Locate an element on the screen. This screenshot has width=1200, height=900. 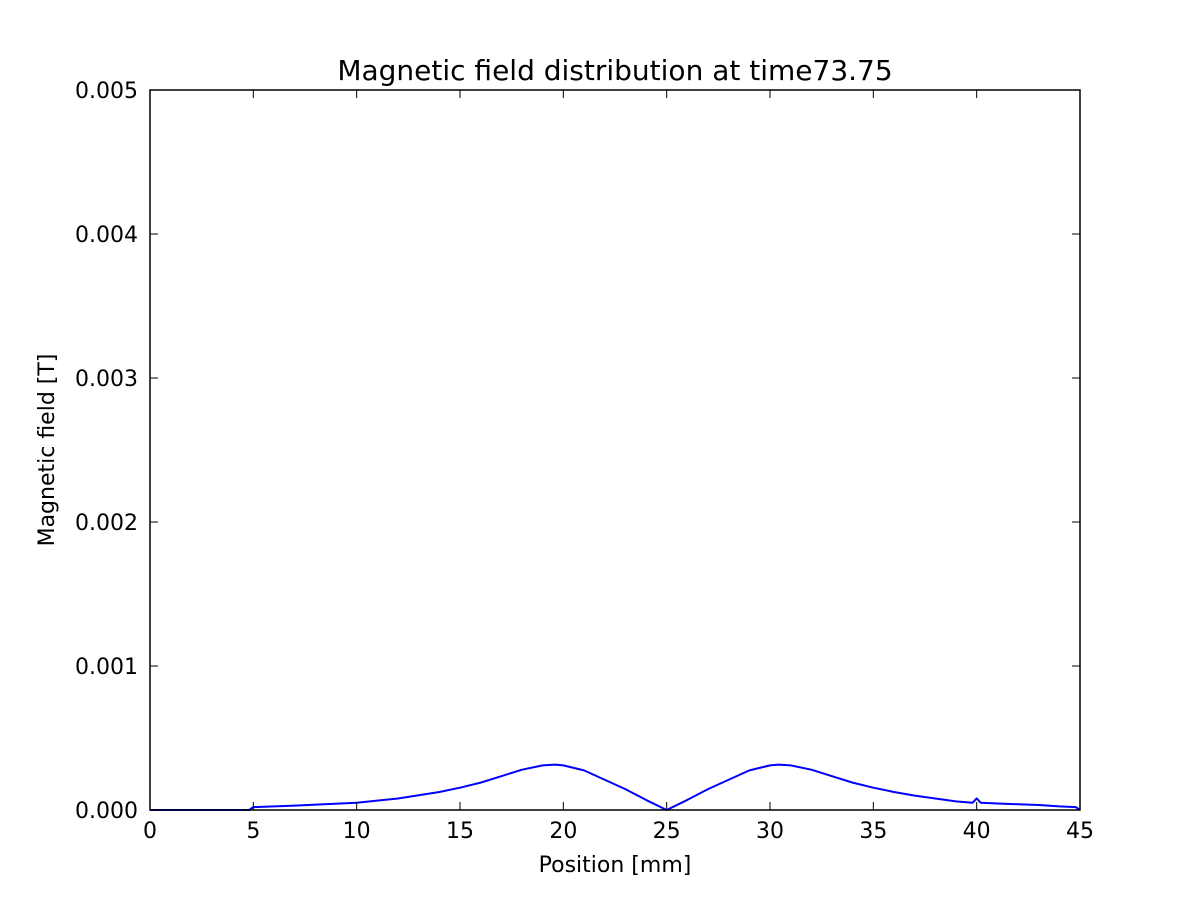
y-axis-label: Magnetic field [T] is located at coordinates (47, 450).